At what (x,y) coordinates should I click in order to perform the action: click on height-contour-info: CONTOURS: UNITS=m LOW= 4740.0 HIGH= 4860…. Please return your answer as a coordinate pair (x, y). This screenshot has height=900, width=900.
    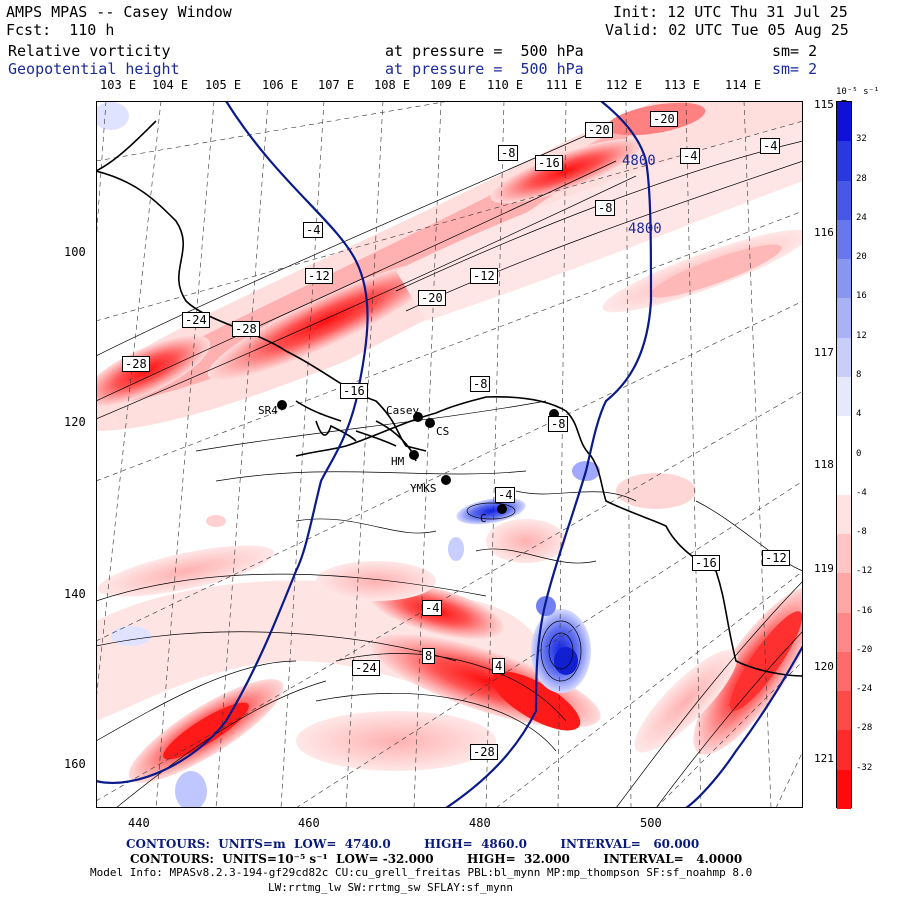
    Looking at the image, I should click on (413, 844).